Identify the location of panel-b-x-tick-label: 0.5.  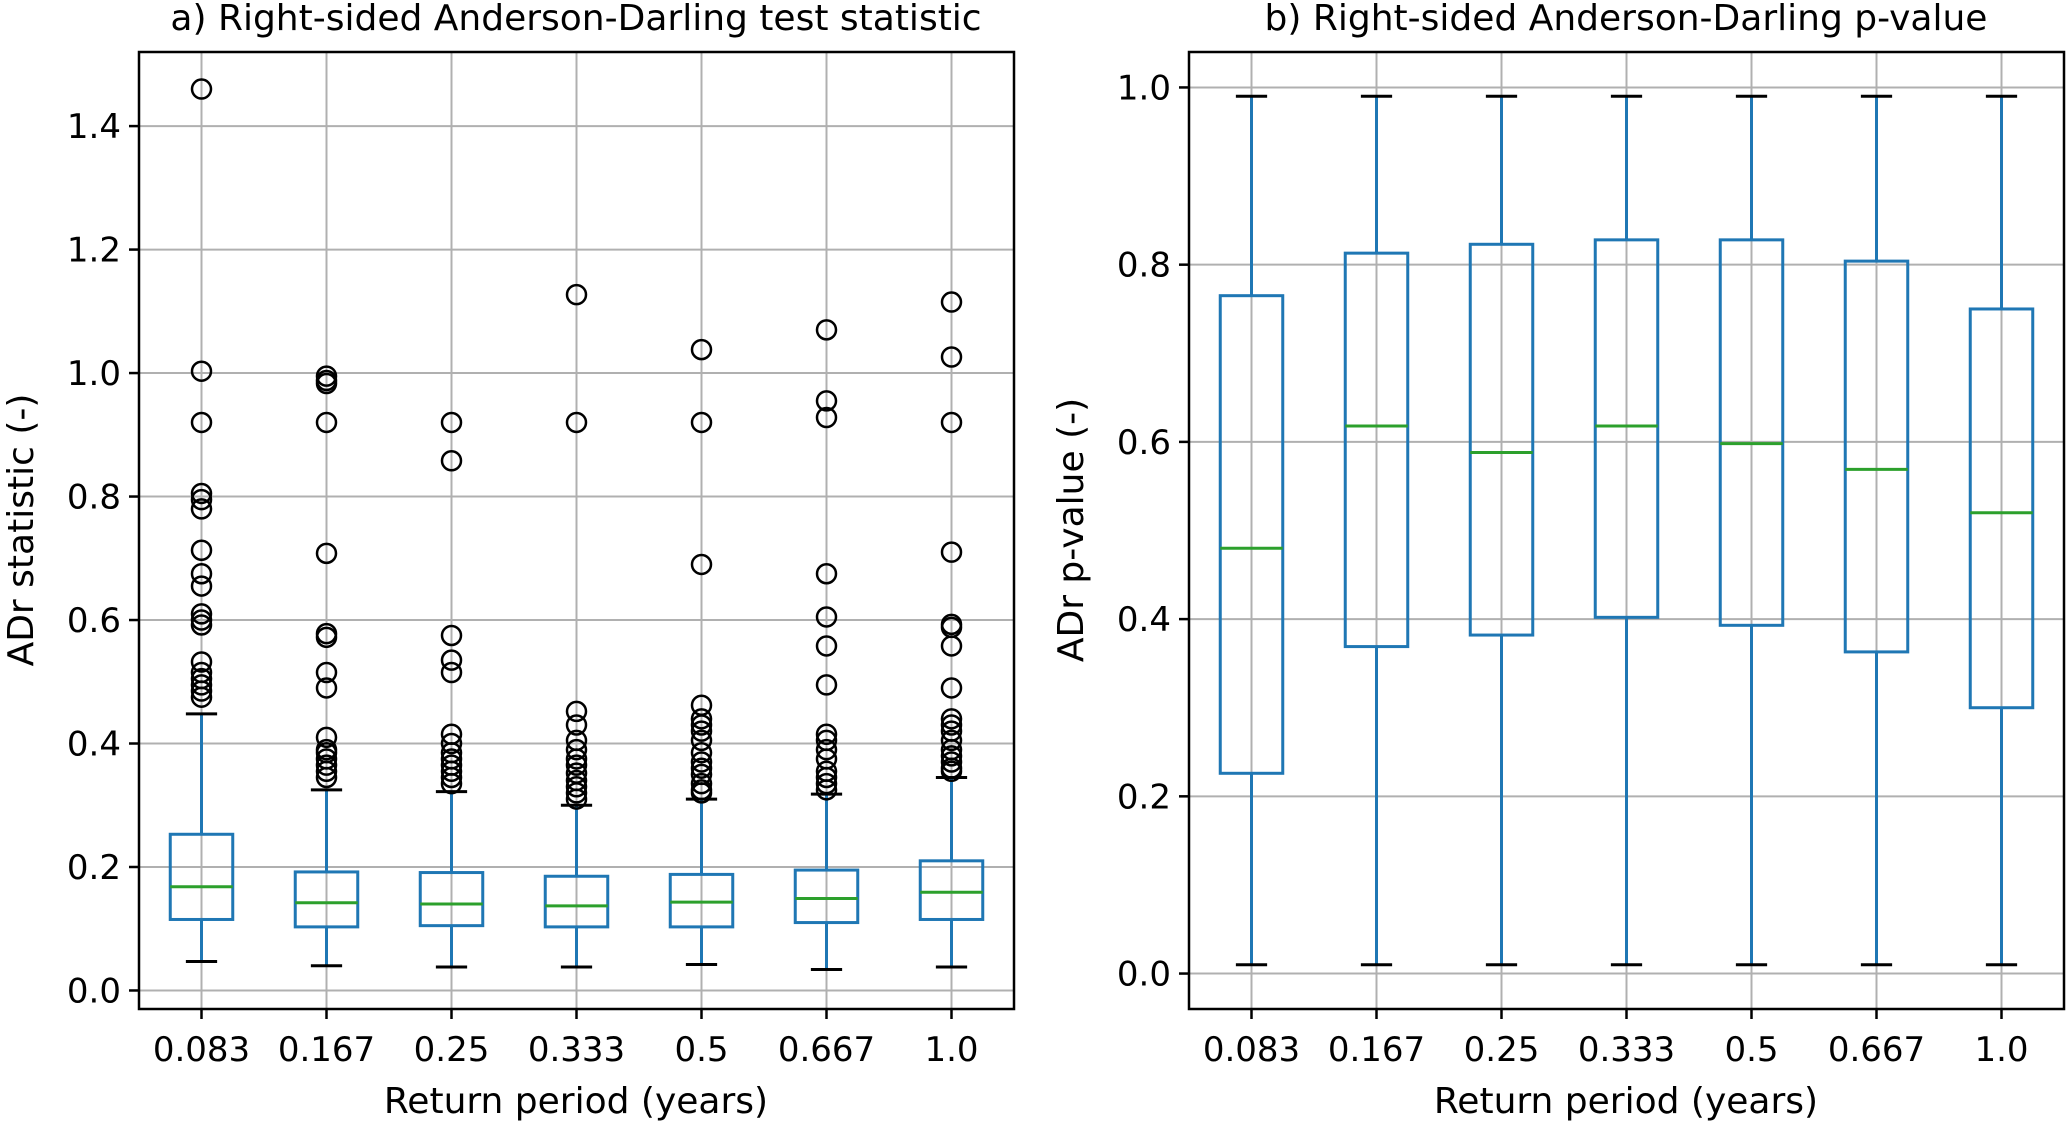
(1751, 1050).